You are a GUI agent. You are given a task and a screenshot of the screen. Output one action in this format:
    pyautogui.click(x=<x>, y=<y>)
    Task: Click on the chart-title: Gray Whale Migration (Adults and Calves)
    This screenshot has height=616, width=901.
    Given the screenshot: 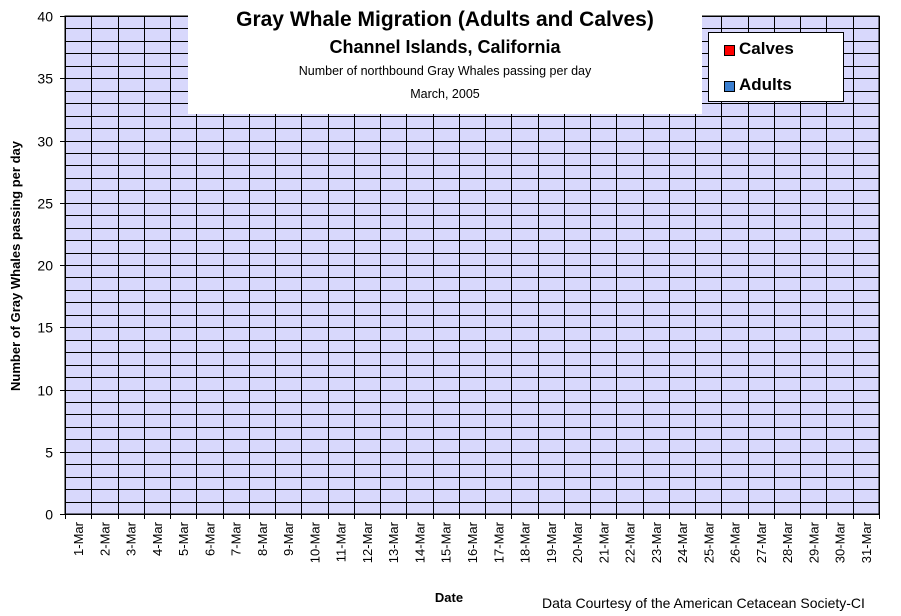 What is the action you would take?
    pyautogui.click(x=445, y=19)
    